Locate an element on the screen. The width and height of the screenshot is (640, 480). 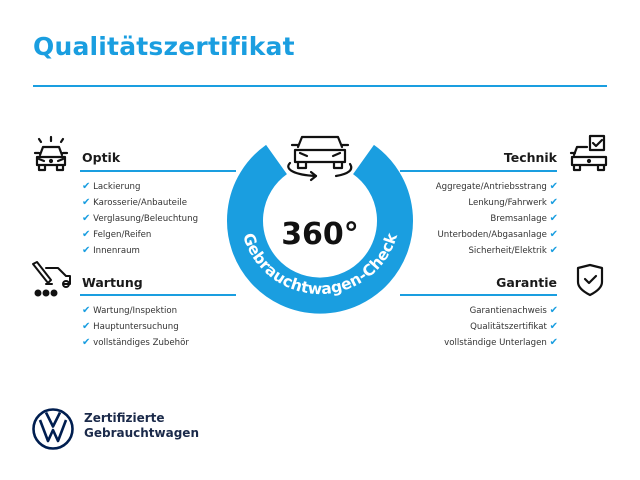
garantie-divider is located at coordinates (478, 295).